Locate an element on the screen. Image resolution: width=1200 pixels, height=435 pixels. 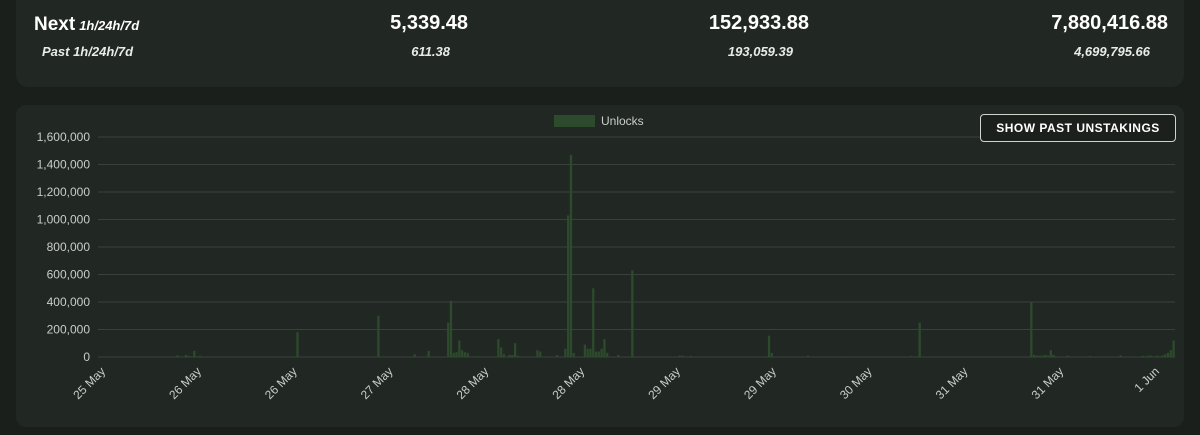
past-label: Past 1h/24h/7d is located at coordinates (88, 51).